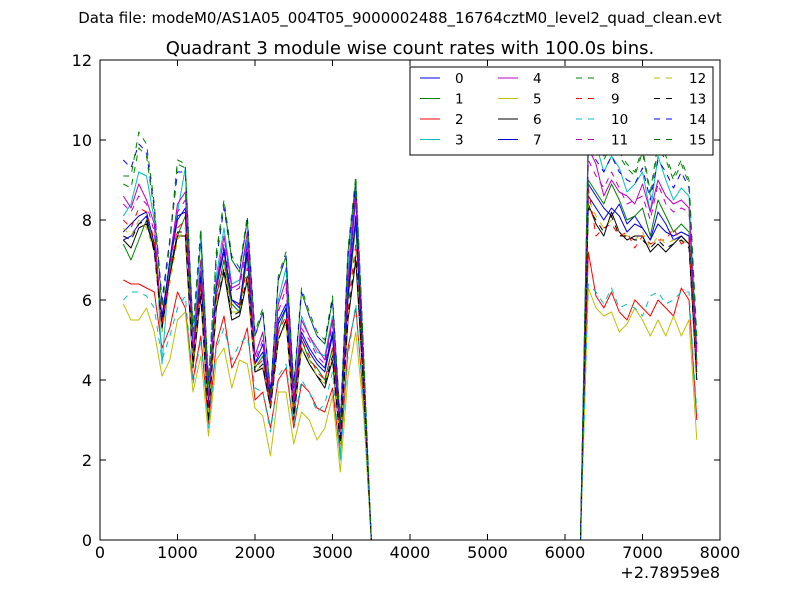  I want to click on y-tick-label: 6, so click(87, 300).